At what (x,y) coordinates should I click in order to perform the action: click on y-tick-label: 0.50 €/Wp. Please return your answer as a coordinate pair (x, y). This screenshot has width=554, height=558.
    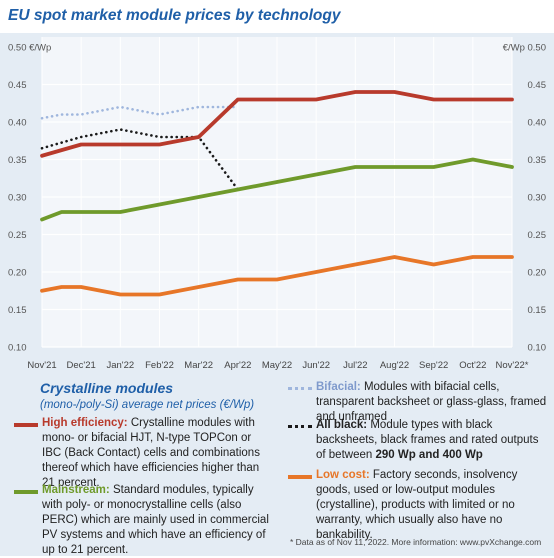
    Looking at the image, I should click on (29, 48).